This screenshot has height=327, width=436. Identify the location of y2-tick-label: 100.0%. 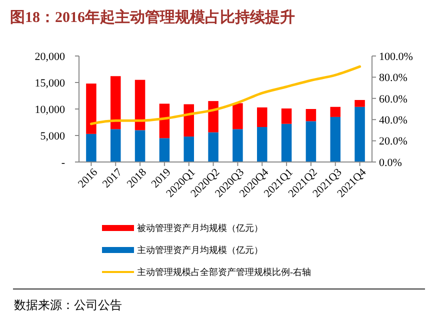
(396, 56).